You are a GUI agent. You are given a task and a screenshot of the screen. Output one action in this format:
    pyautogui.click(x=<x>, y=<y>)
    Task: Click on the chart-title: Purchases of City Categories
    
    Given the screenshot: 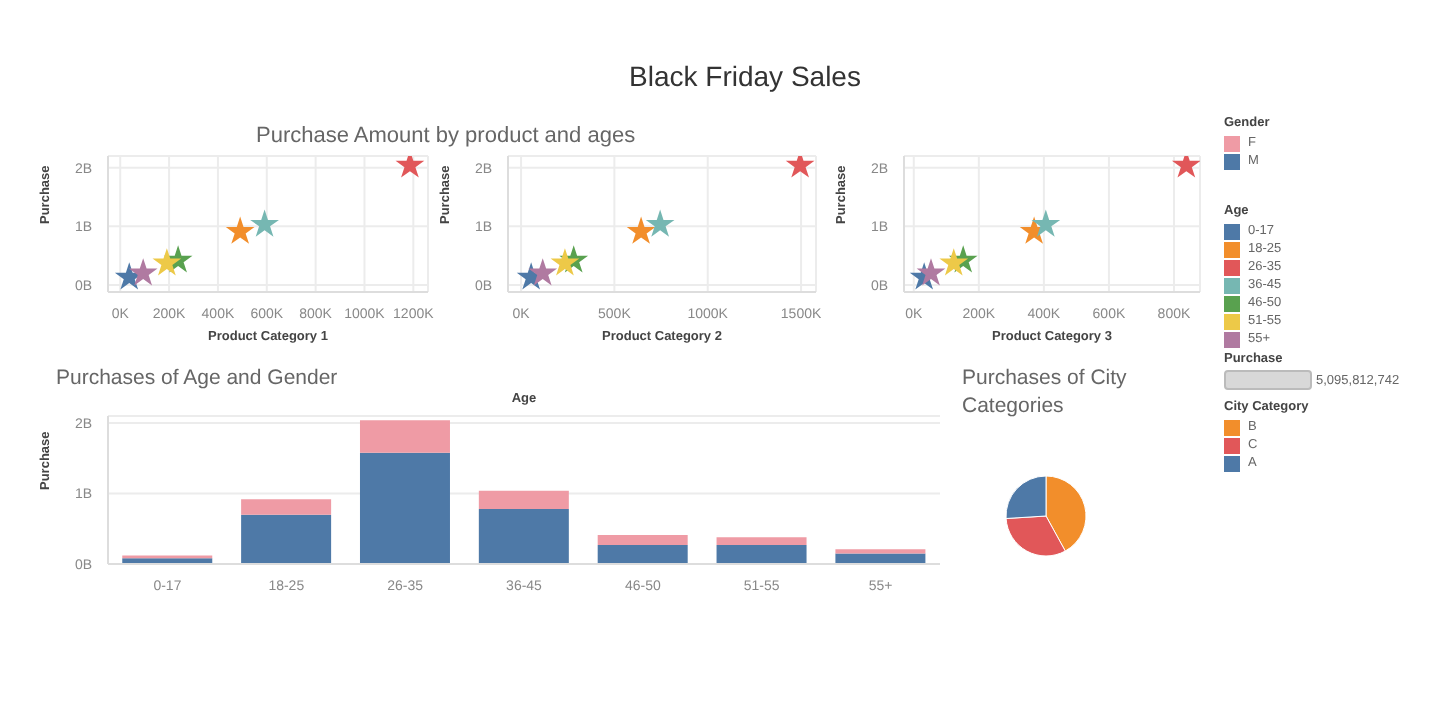 What is the action you would take?
    pyautogui.click(x=1045, y=392)
    